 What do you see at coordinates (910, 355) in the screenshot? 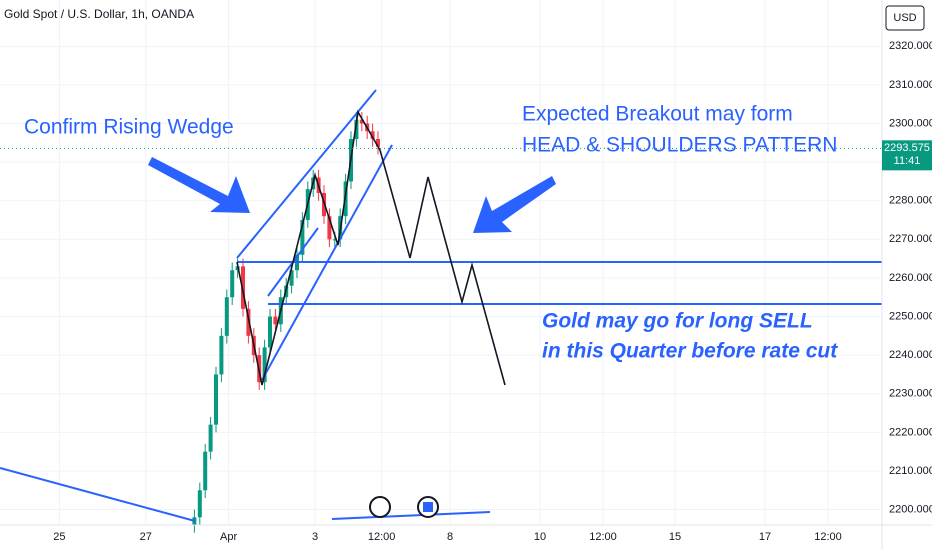
I see `y-tick-label: 2240.000` at bounding box center [910, 355].